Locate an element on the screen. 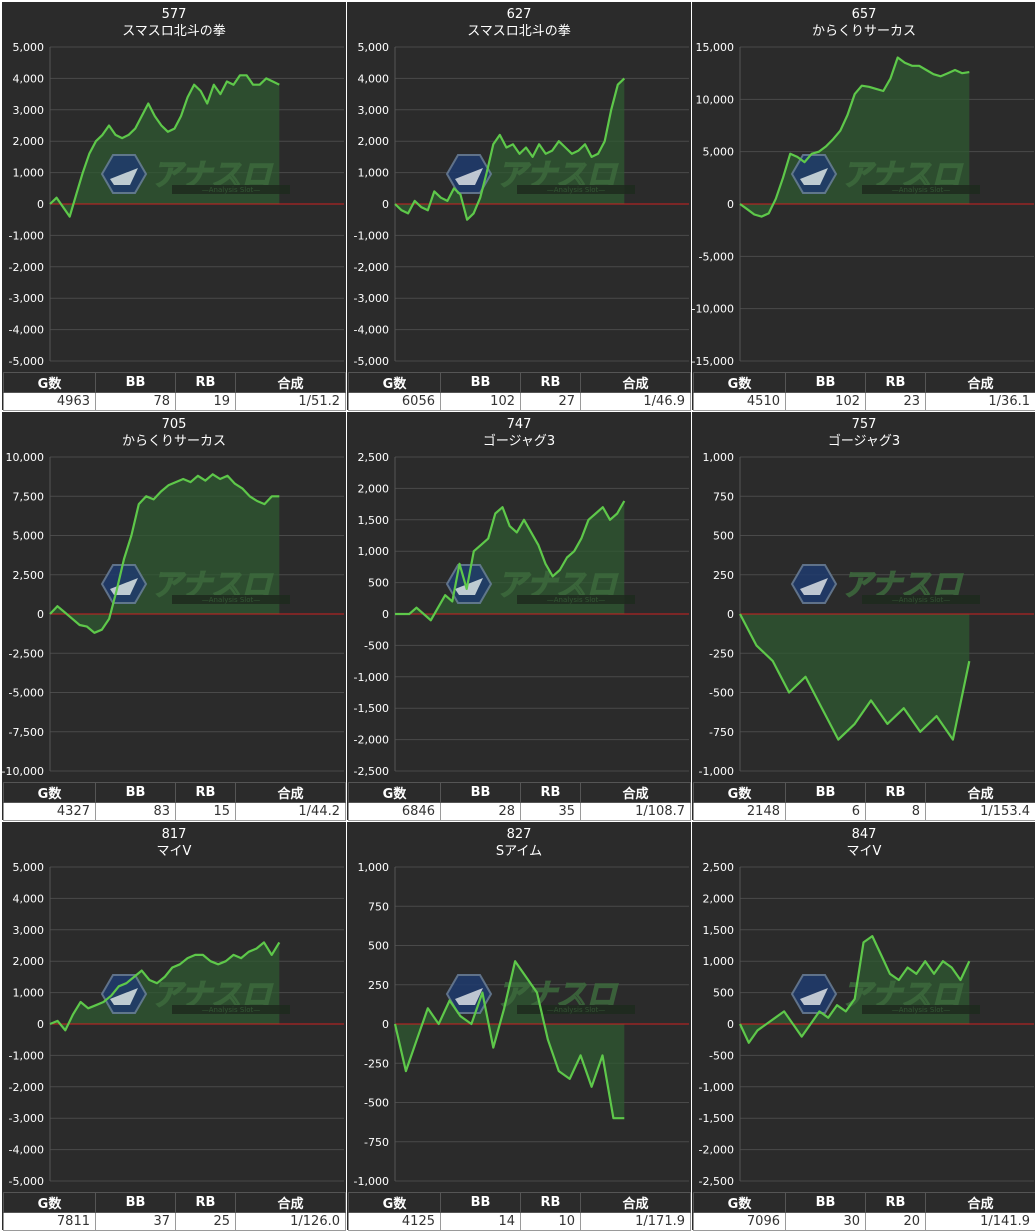  games-value: 4125 is located at coordinates (395, 1222).